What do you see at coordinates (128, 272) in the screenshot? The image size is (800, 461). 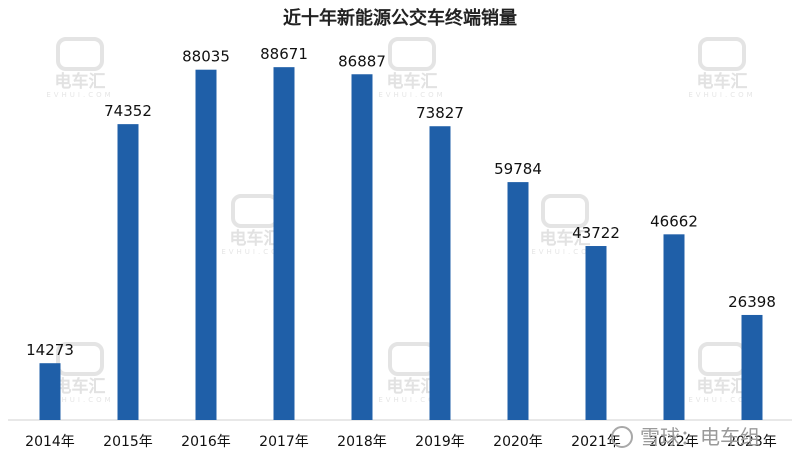 I see `bar-2015年` at bounding box center [128, 272].